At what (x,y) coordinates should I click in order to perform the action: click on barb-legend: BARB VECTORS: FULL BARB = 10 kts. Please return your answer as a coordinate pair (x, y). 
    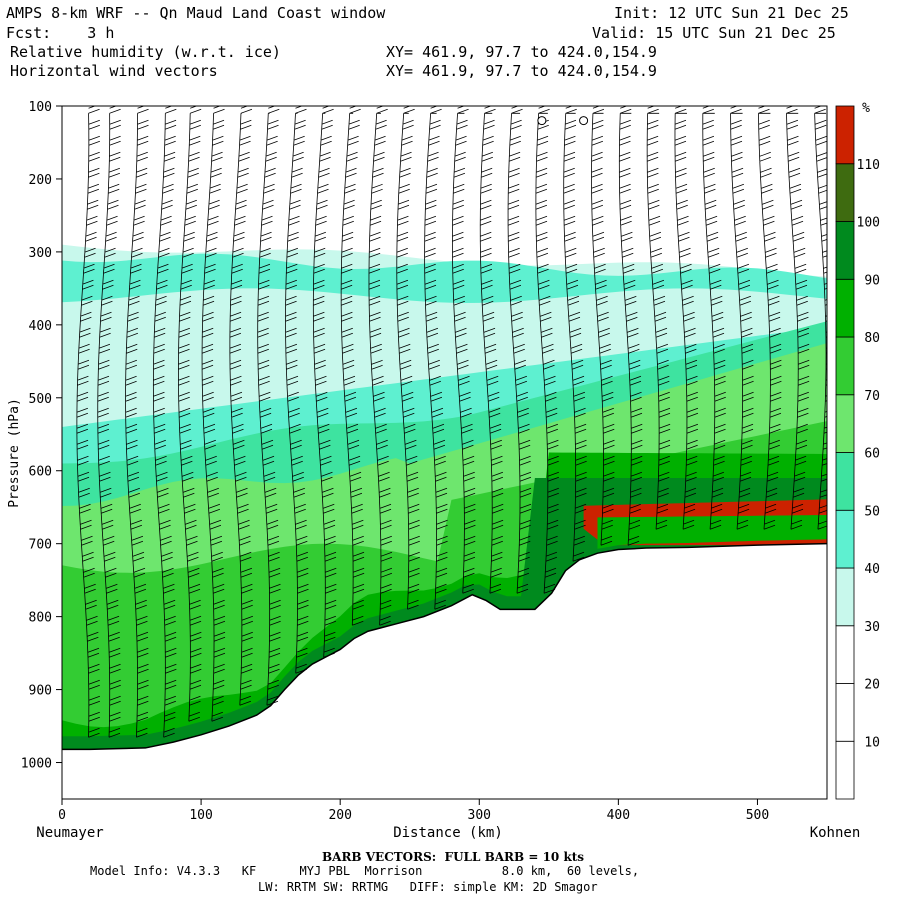
    Looking at the image, I should click on (453, 857).